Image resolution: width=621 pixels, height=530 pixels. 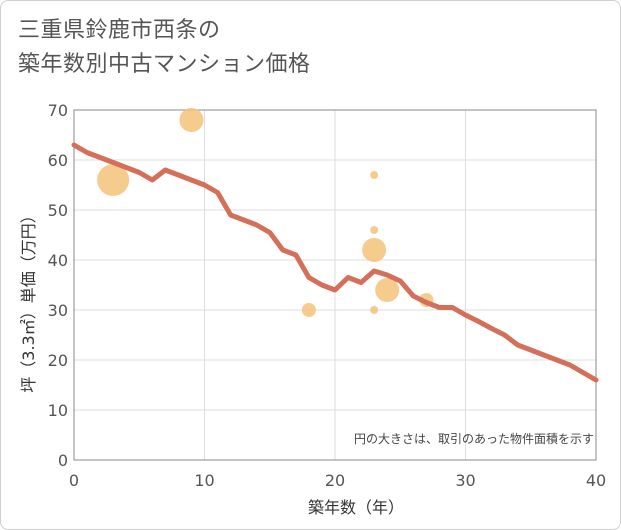 What do you see at coordinates (58, 285) in the screenshot?
I see `y-tick-labels: 0 10 20 30 40 50 60 70` at bounding box center [58, 285].